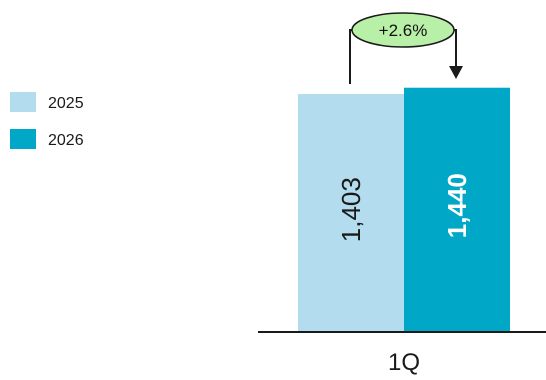  I want to click on bar-2026-1q, so click(457, 209).